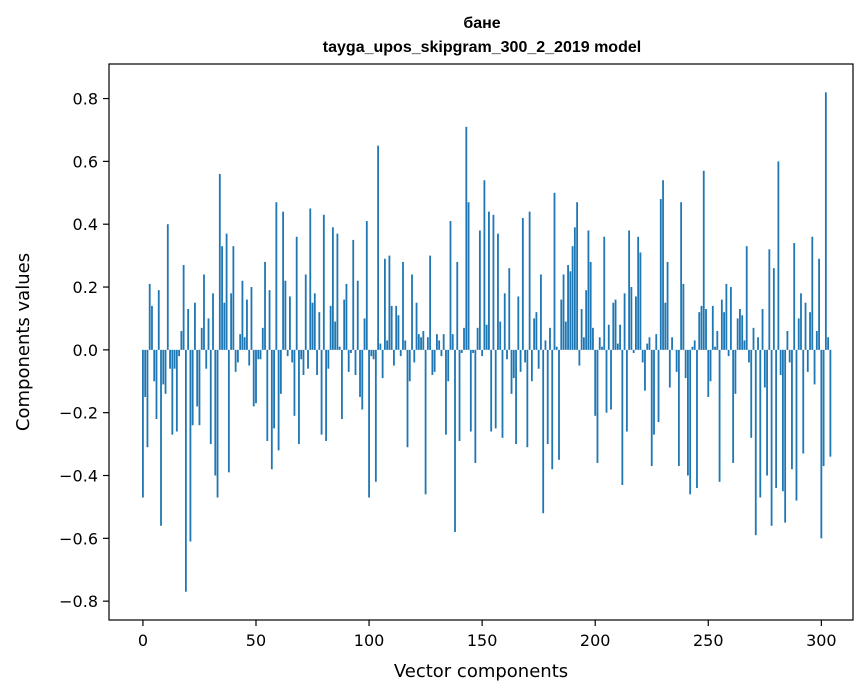 The height and width of the screenshot is (696, 867). What do you see at coordinates (85, 287) in the screenshot?
I see `y-tick-label: 0.2` at bounding box center [85, 287].